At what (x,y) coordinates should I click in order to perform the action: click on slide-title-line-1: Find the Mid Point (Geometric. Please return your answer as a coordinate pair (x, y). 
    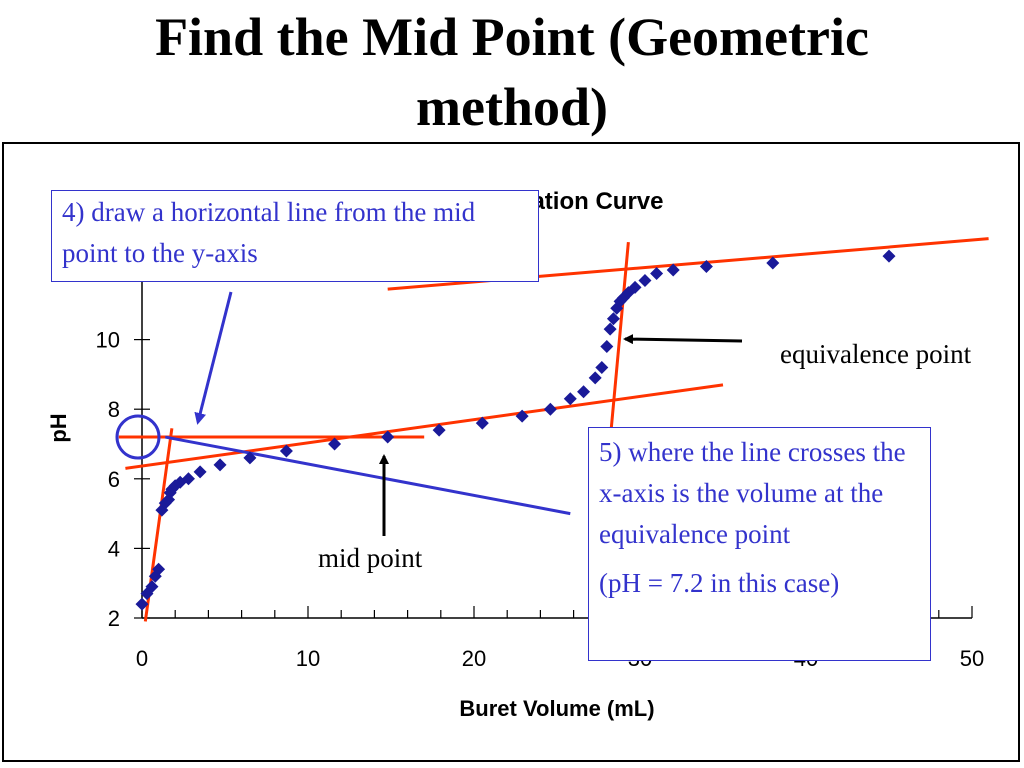
    Looking at the image, I should click on (512, 37).